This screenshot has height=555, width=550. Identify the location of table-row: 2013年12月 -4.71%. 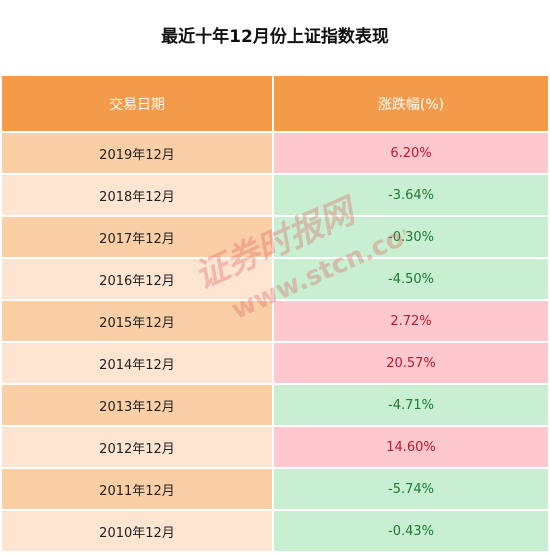
(275, 406).